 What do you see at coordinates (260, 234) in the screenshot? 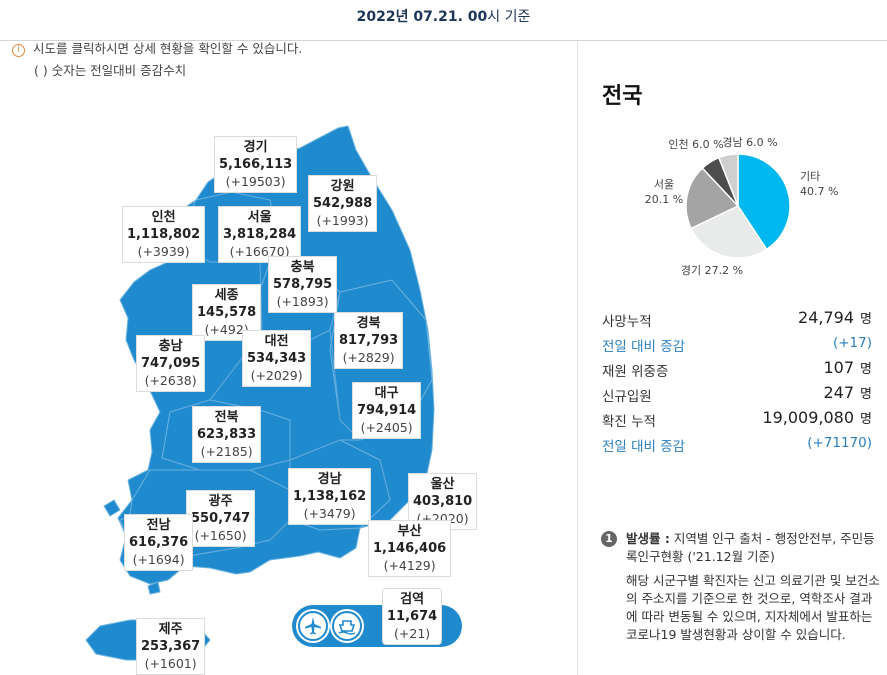
I see `region-label-seoul: 서울 3,818,284 (+16670)` at bounding box center [260, 234].